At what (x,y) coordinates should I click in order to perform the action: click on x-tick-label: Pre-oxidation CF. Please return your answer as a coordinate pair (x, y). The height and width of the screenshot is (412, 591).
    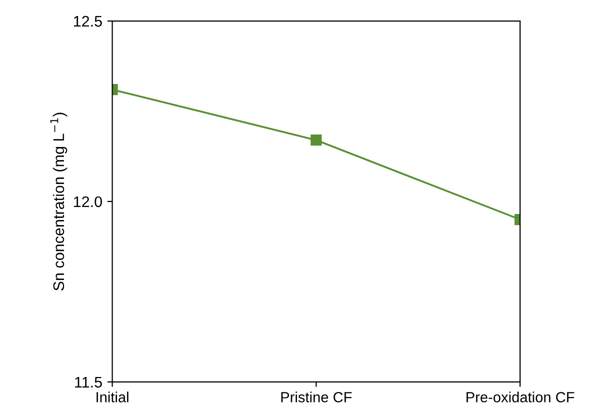
    Looking at the image, I should click on (520, 397).